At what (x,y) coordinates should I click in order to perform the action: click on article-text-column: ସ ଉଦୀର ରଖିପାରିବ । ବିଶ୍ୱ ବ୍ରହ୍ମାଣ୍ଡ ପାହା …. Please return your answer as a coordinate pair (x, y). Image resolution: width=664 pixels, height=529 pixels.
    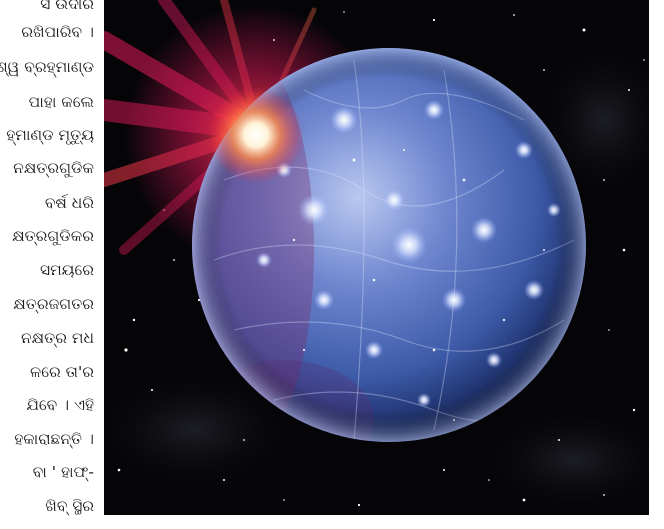
    Looking at the image, I should click on (49, 264).